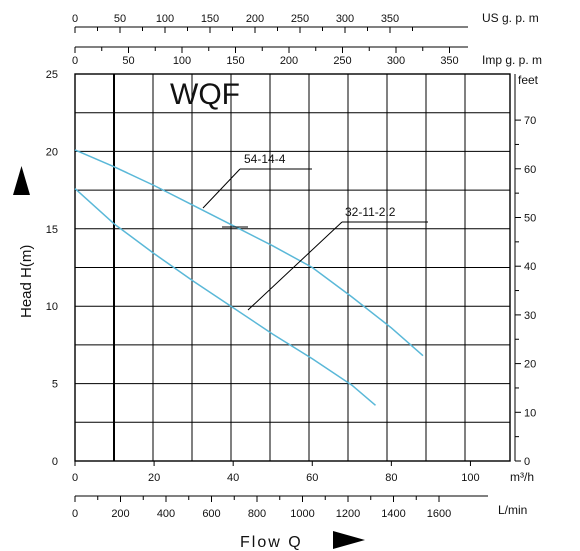 The width and height of the screenshot is (580, 551). I want to click on l-min-tick-label: 1000, so click(302, 514).